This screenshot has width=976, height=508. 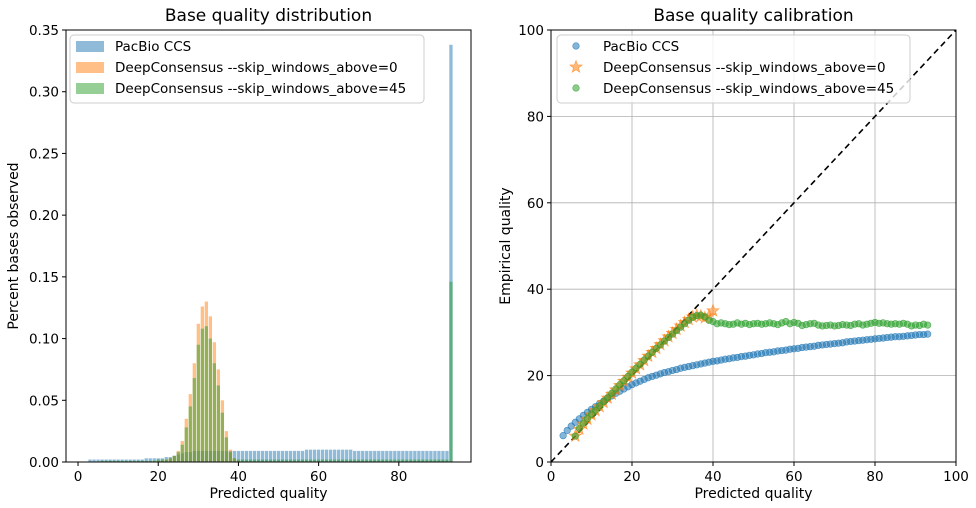 I want to click on series-1-points, so click(x=745, y=385).